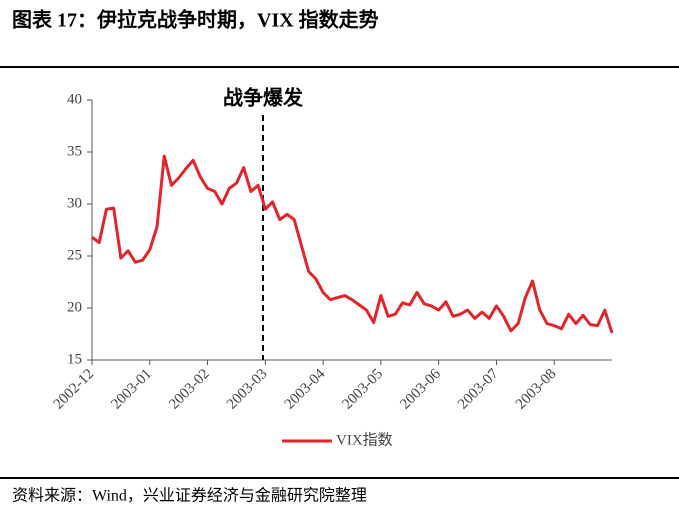 The width and height of the screenshot is (679, 523). I want to click on x-tick-label: 2002-12, so click(74, 389).